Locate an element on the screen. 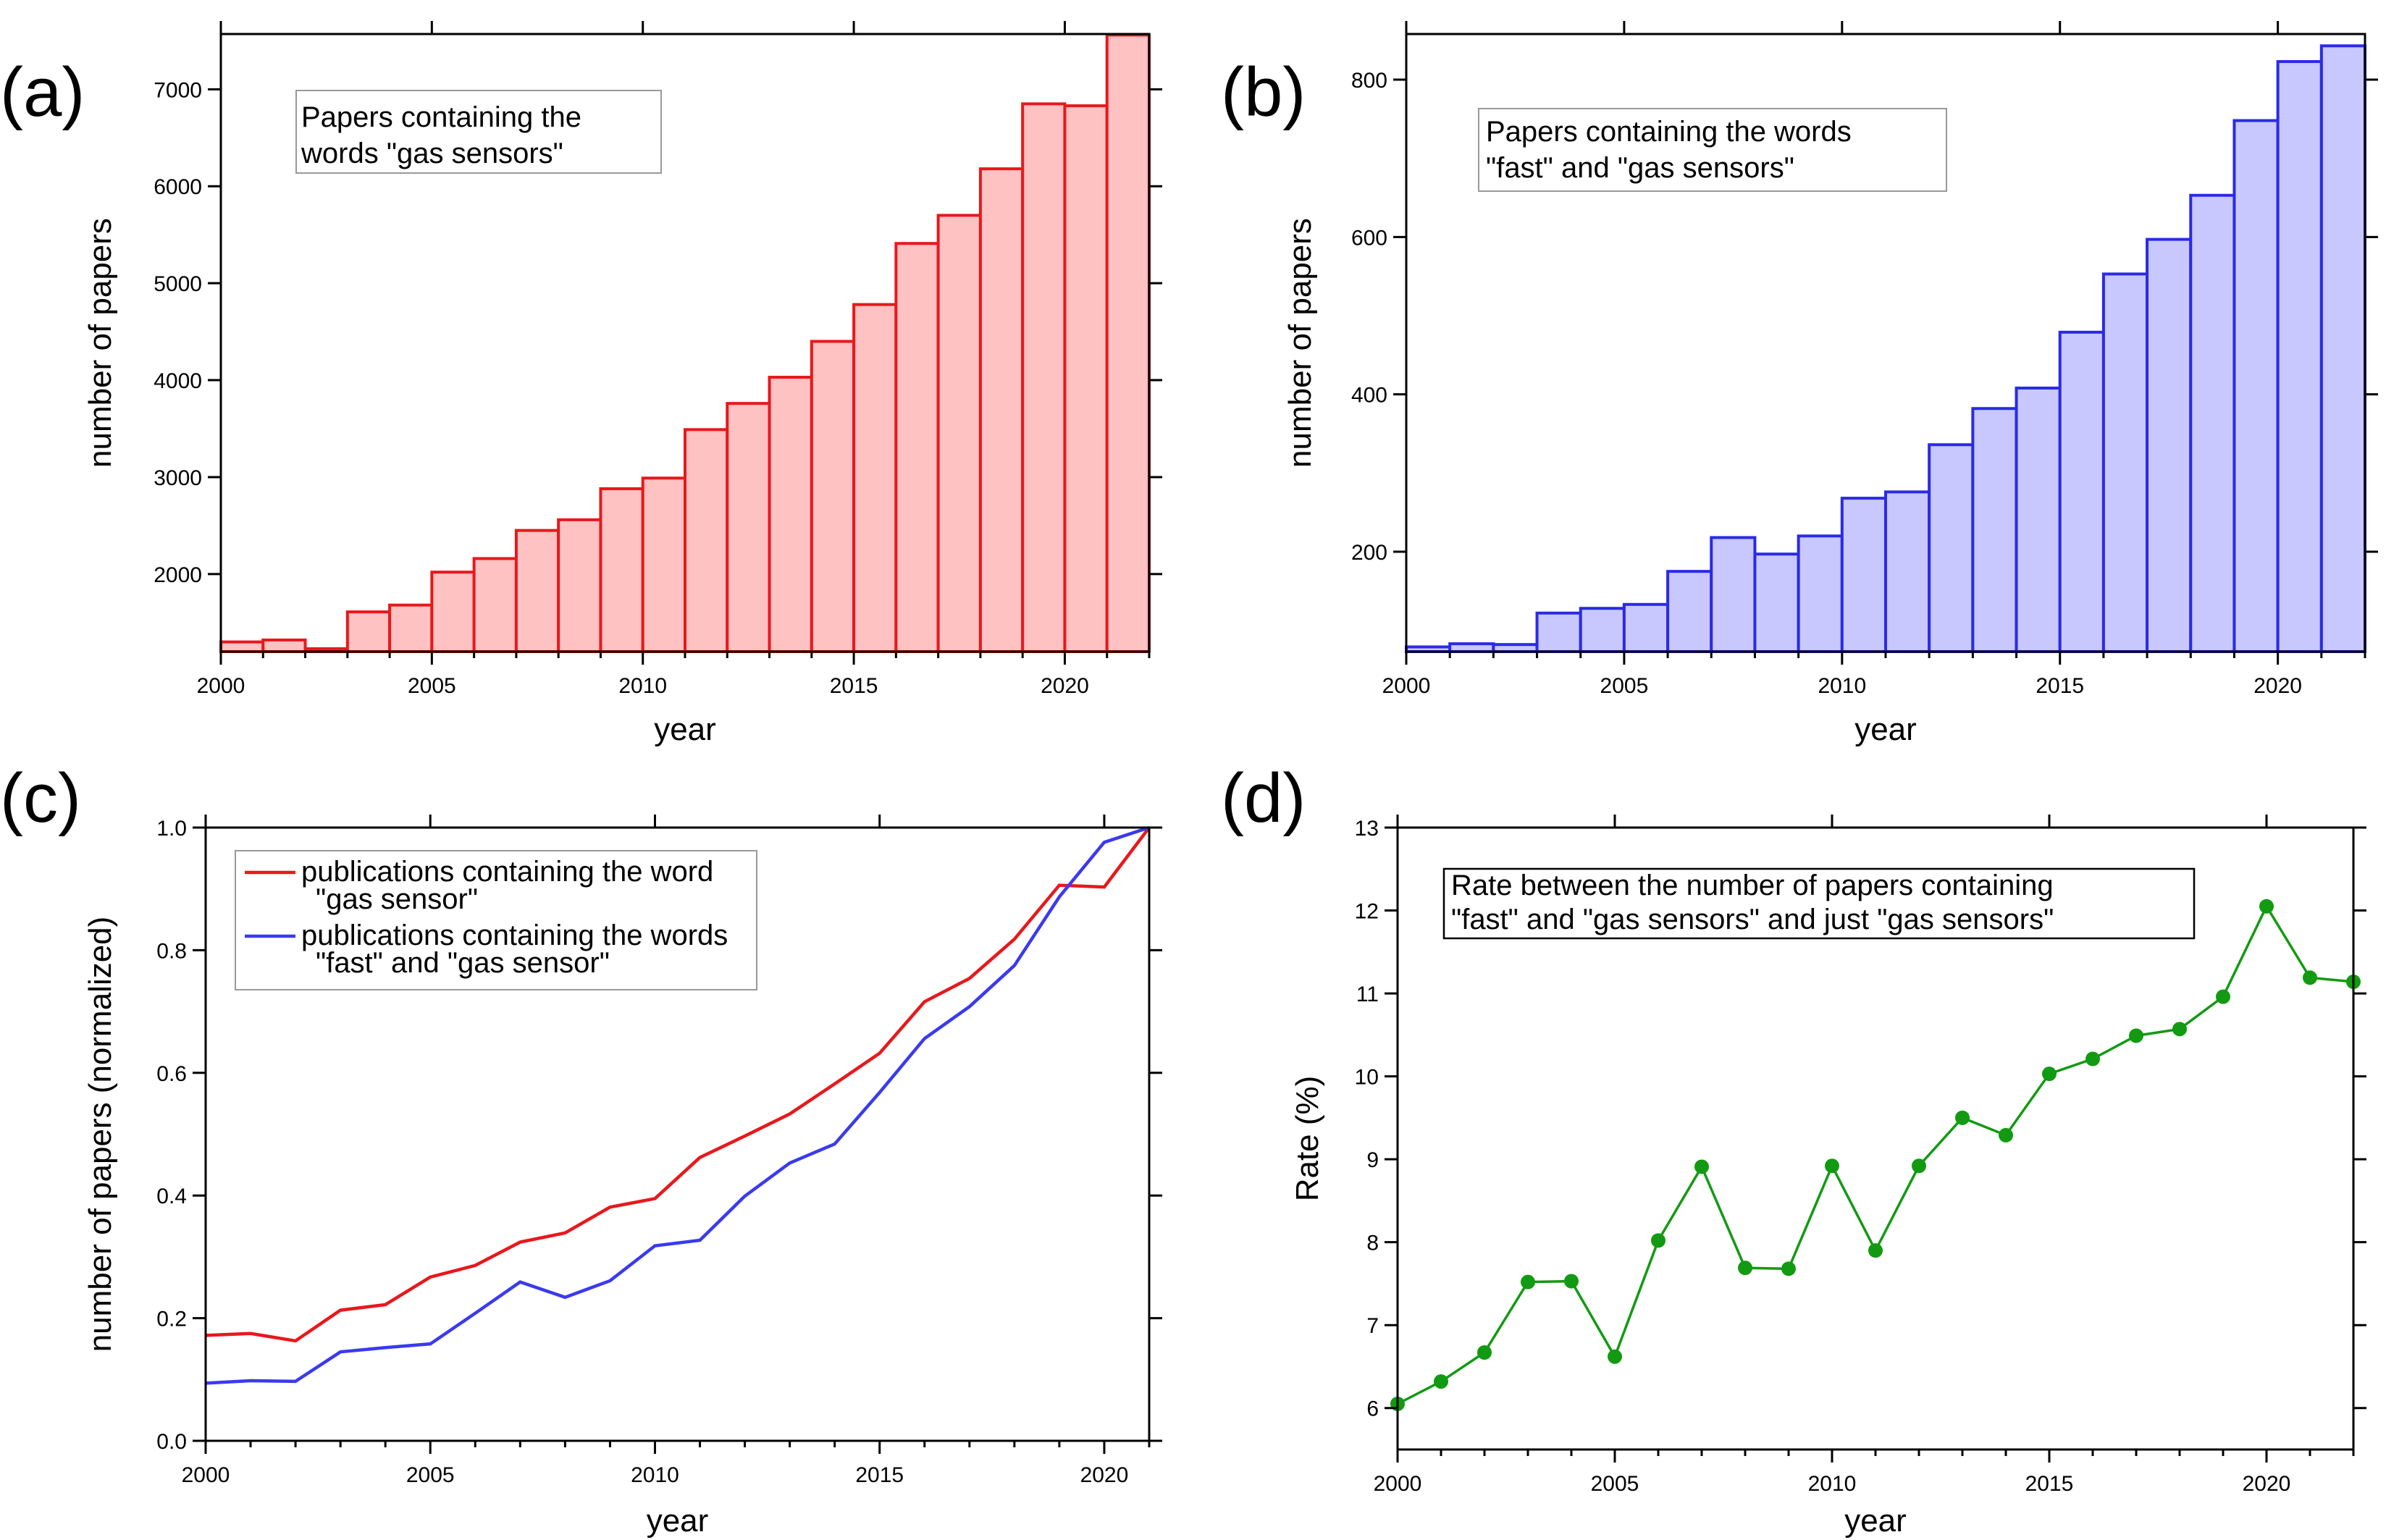  annotation-text: Papers containing the words is located at coordinates (1669, 132).